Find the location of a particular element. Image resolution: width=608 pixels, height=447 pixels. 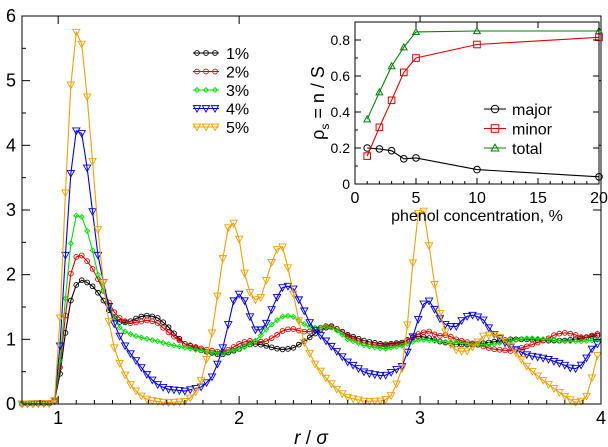

inset-background is located at coordinates (477, 103).